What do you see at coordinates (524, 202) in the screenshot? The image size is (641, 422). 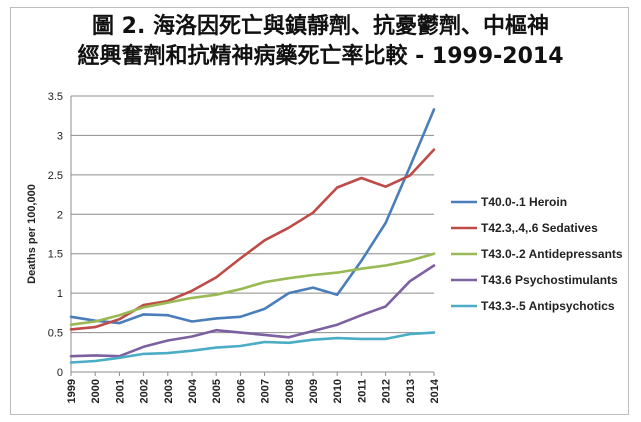 I see `legend-label: T40.0-.1 Heroin` at bounding box center [524, 202].